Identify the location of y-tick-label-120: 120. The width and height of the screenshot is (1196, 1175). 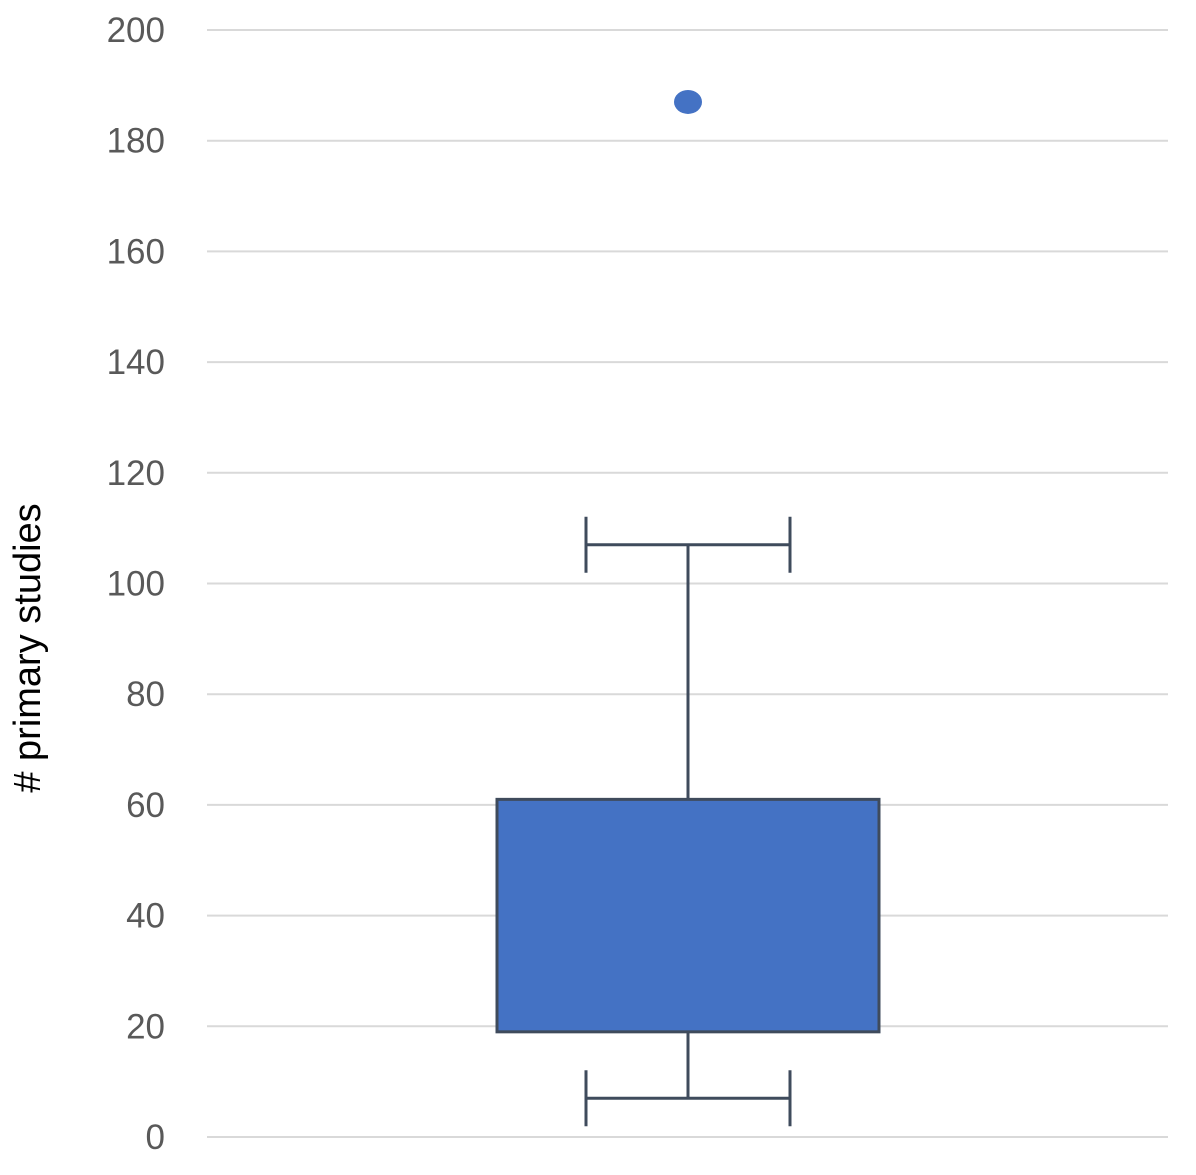
(136, 473).